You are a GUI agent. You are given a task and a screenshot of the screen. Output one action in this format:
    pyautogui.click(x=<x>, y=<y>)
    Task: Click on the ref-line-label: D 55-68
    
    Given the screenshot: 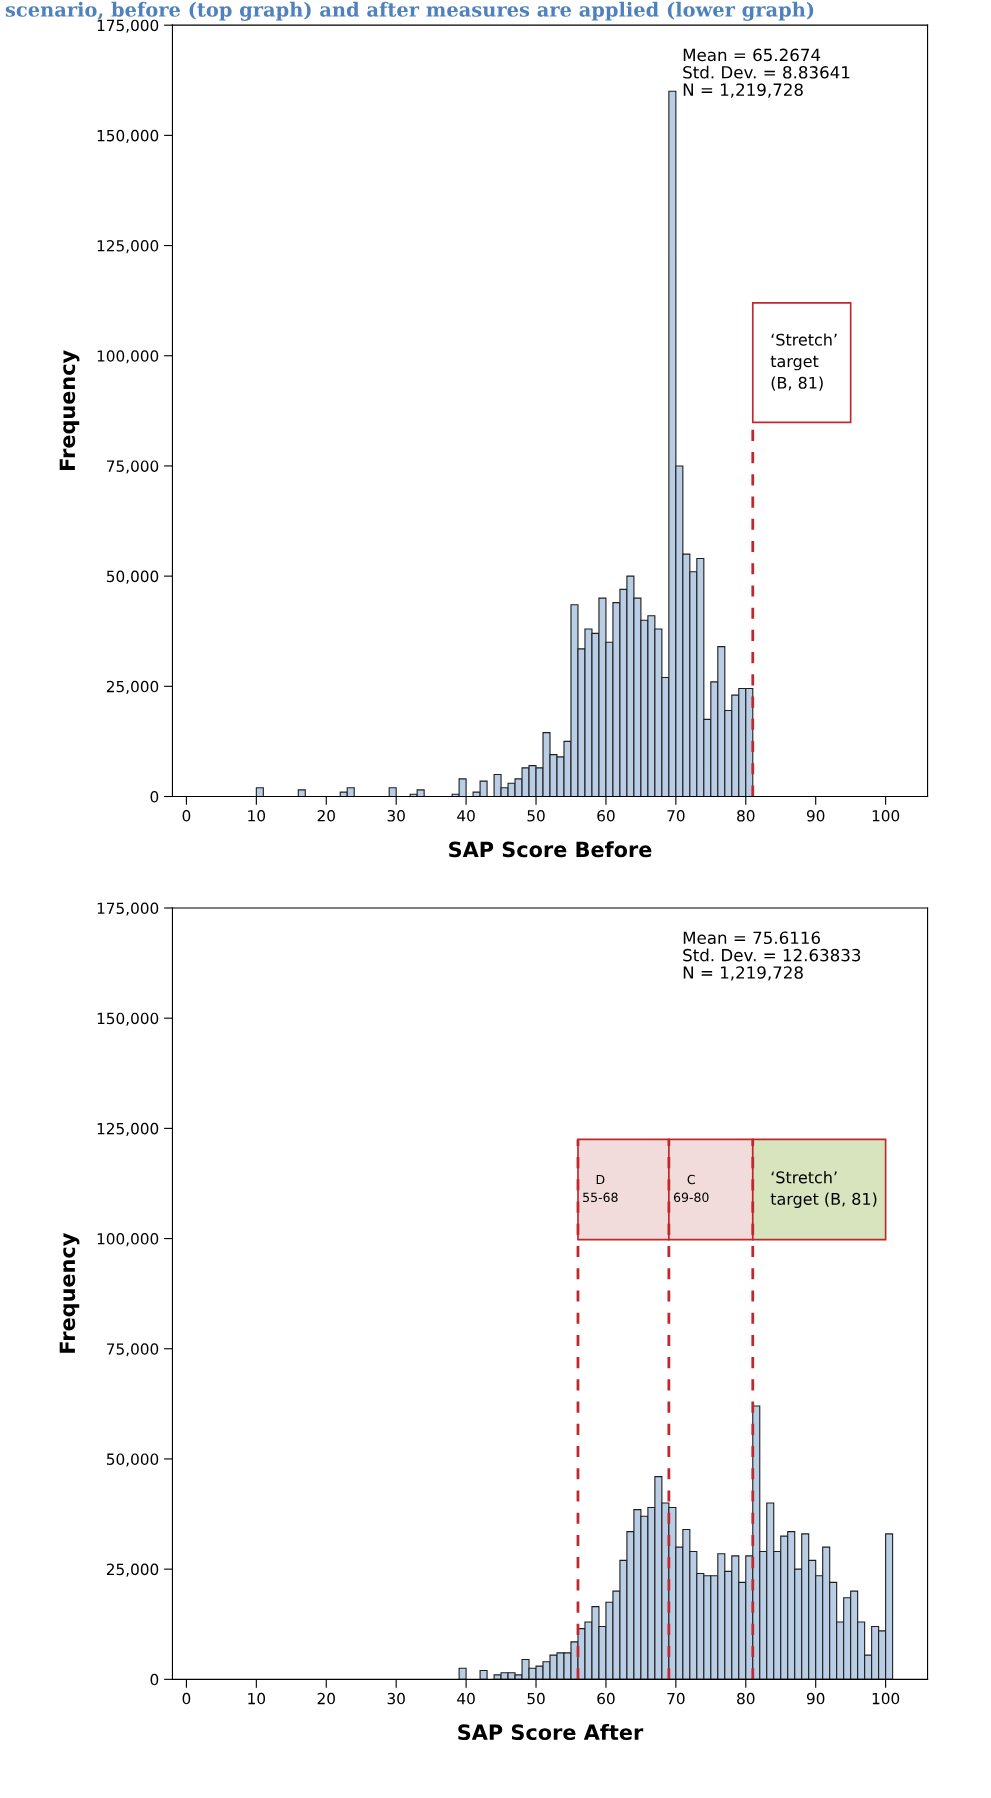 What is the action you would take?
    pyautogui.click(x=600, y=1188)
    